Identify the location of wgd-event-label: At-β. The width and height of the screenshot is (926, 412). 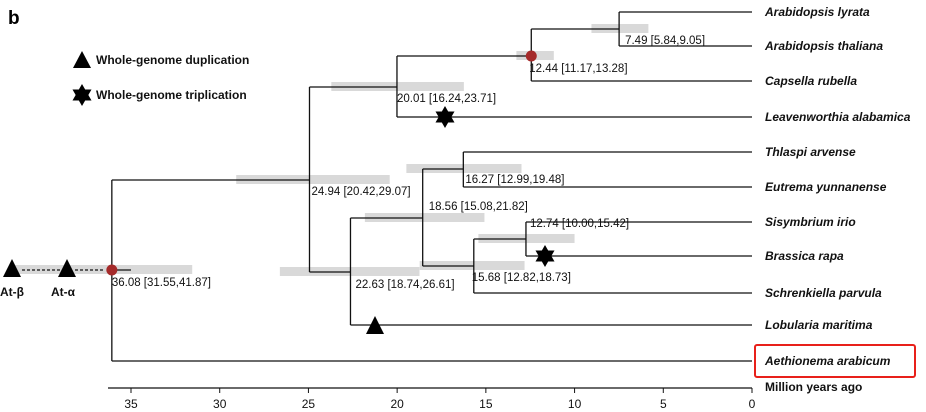
(12, 292).